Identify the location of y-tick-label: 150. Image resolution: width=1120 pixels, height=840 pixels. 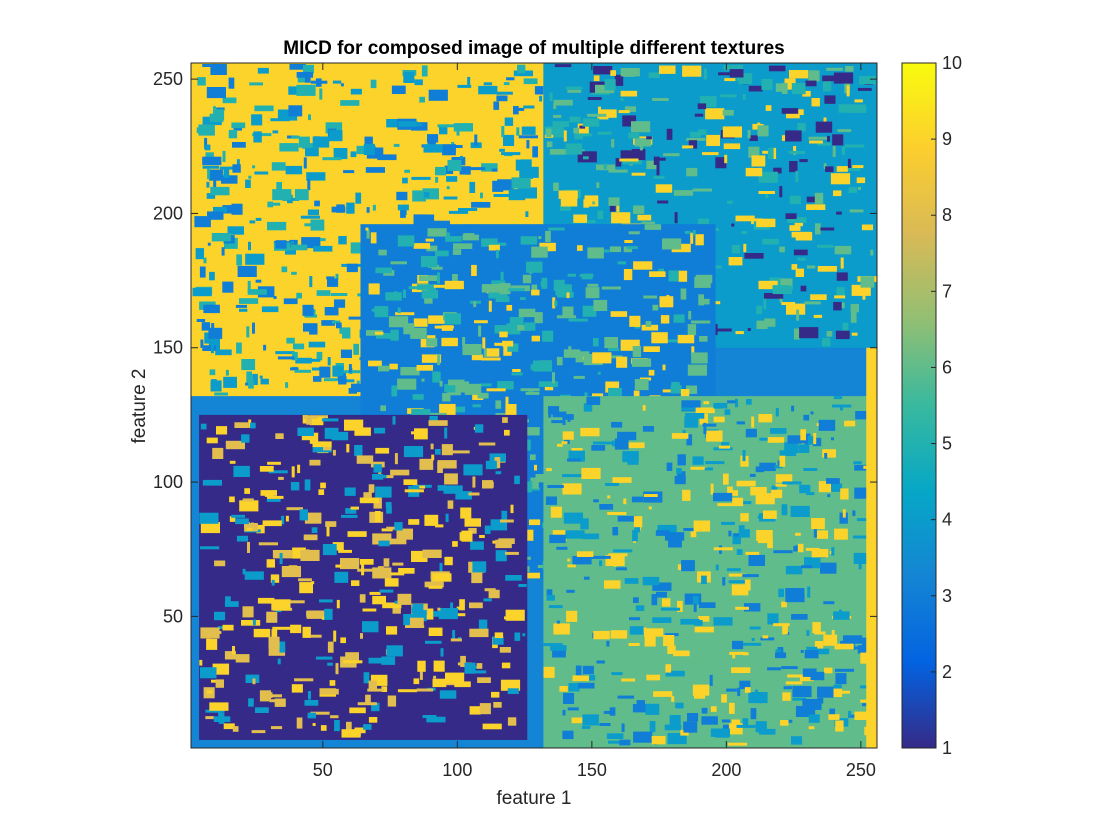
(168, 348).